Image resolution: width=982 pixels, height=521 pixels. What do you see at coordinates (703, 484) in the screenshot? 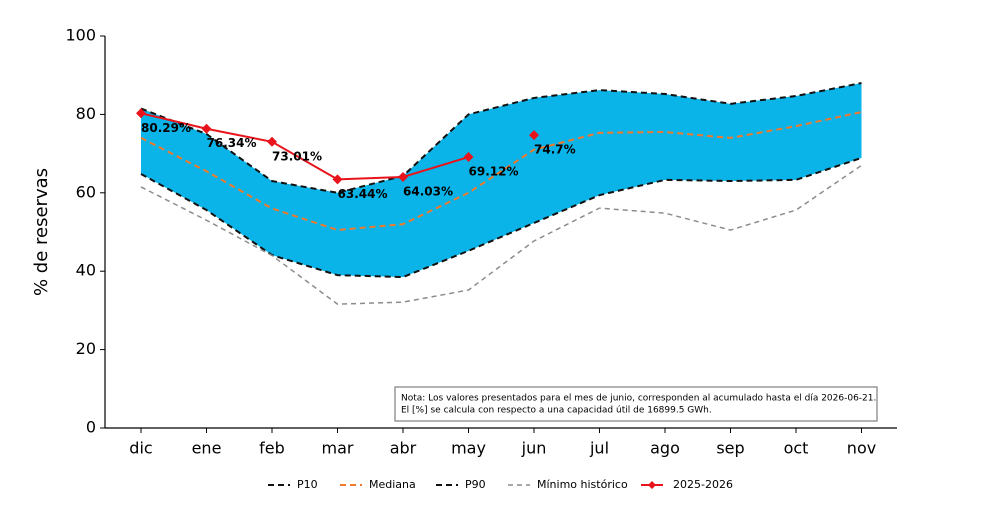
I see `legend-label: 2025-2026` at bounding box center [703, 484].